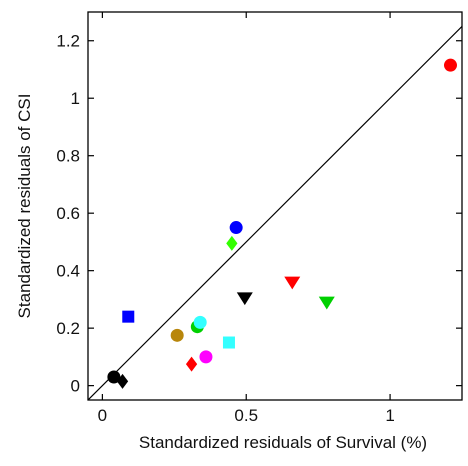  Describe the element at coordinates (68, 271) in the screenshot. I see `y-tick-label: 0.4` at that location.